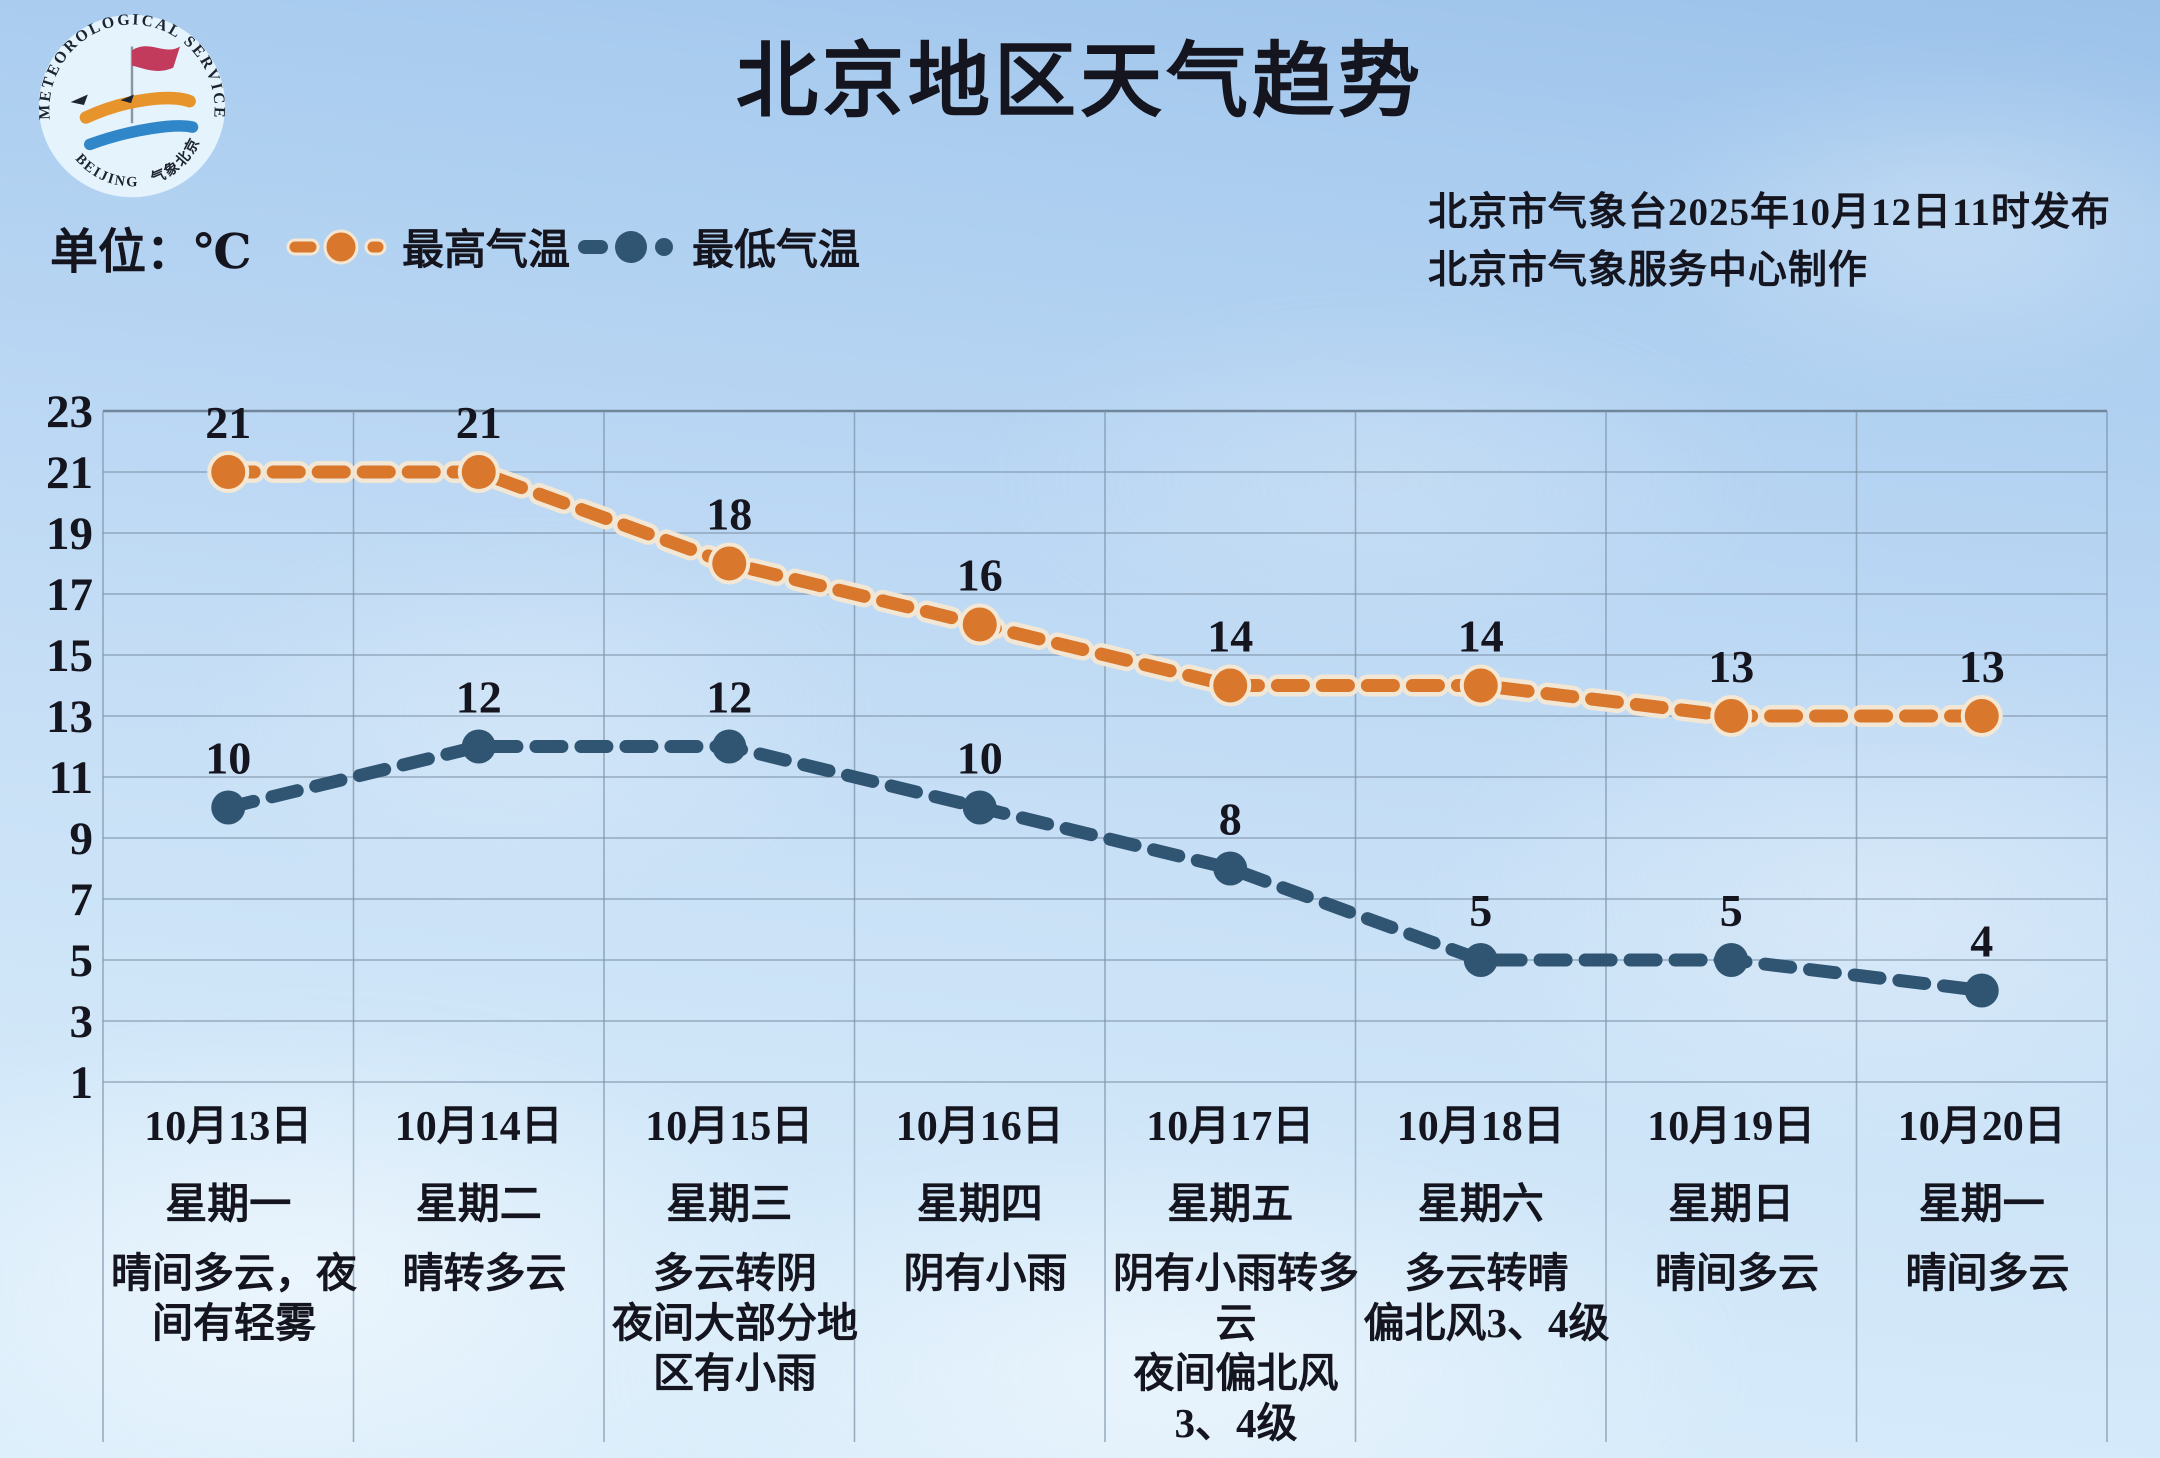 This screenshot has width=2160, height=1458. What do you see at coordinates (69, 473) in the screenshot?
I see `y-axis-tick-label: 21` at bounding box center [69, 473].